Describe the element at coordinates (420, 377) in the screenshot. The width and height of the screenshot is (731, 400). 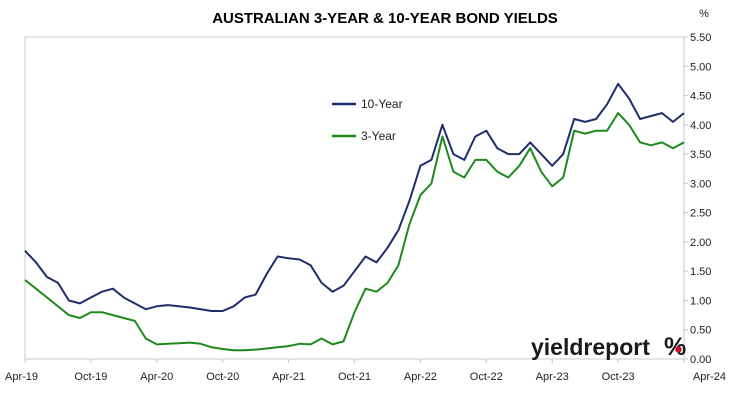
I see `x-tick-label: Apr-22` at that location.